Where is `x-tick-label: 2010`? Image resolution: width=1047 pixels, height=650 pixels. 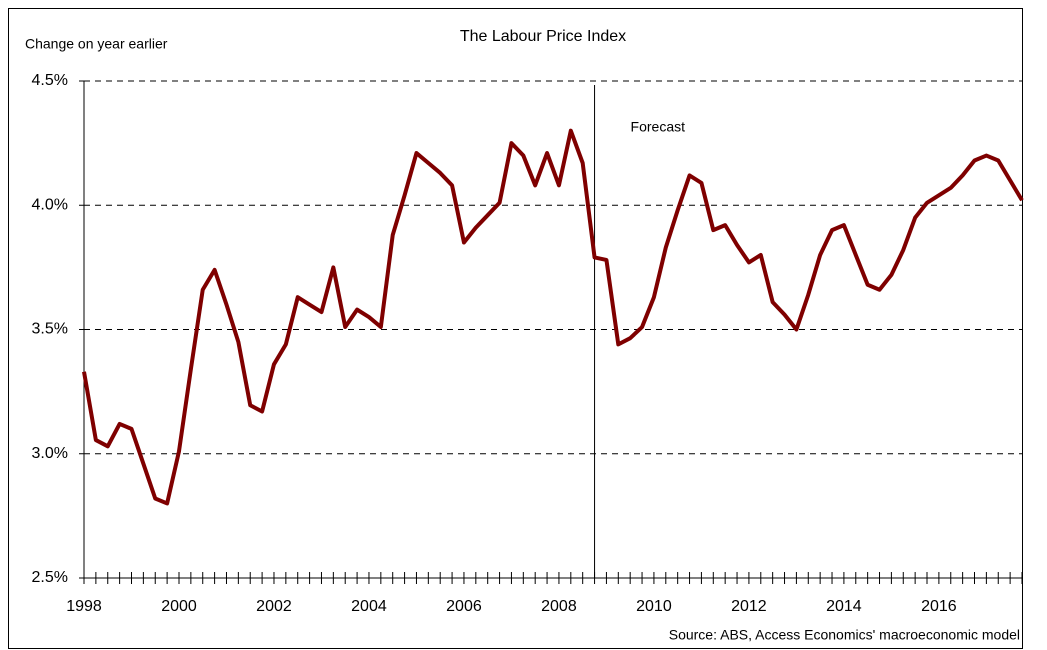
x-tick-label: 2010 is located at coordinates (654, 606).